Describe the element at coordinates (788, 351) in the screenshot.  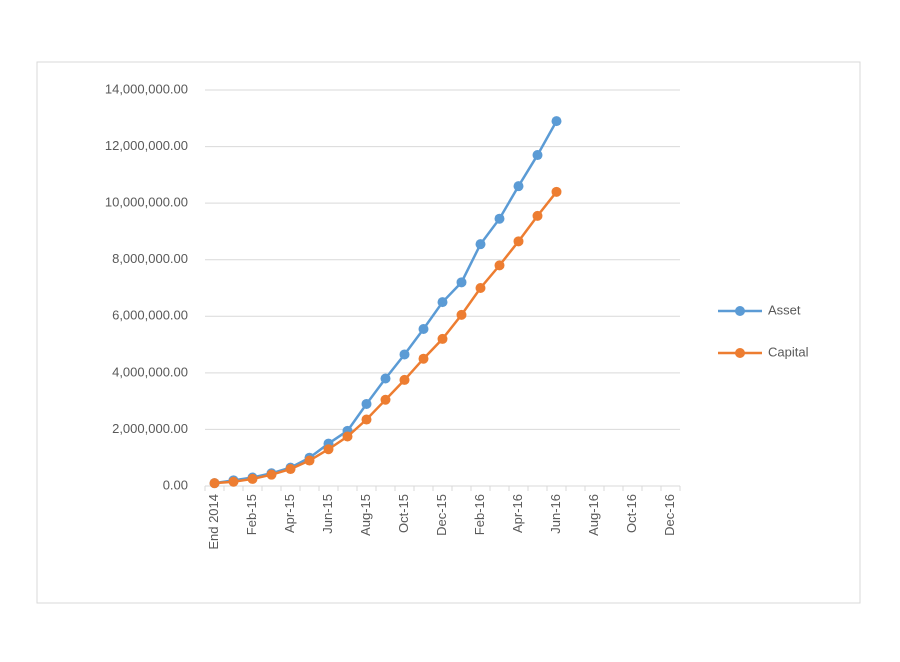
I see `legend-label: Capital` at that location.